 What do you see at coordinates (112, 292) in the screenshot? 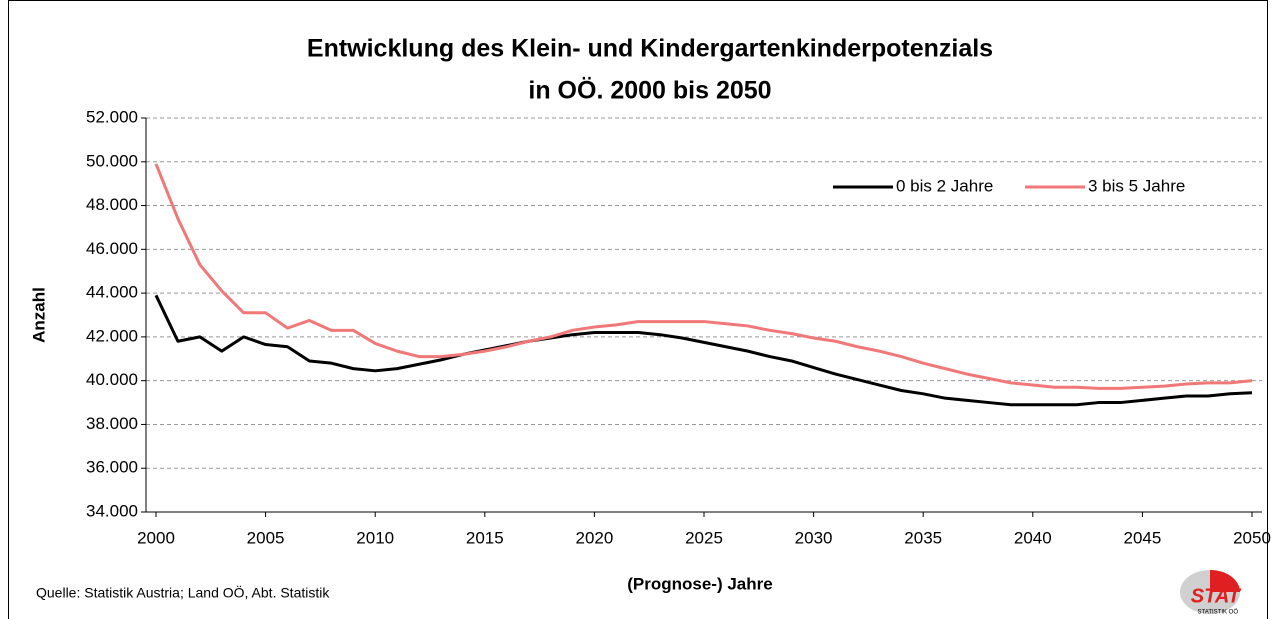
I see `y-tick-label: 44.000` at bounding box center [112, 292].